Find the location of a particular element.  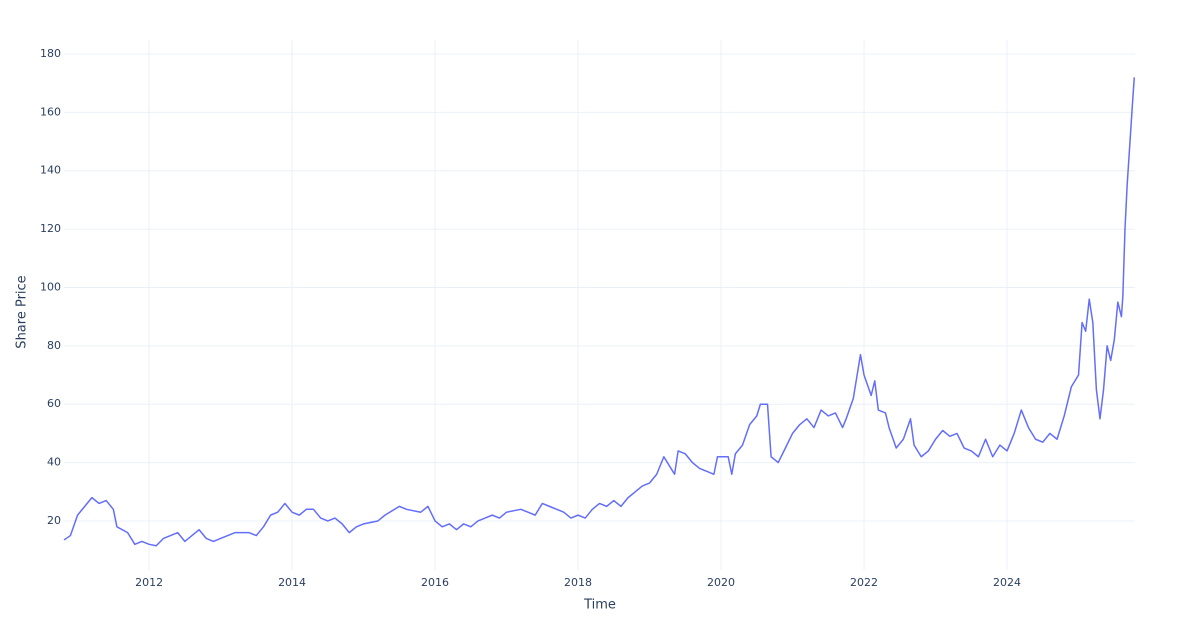

y-axis-title: Share Price is located at coordinates (22, 311).